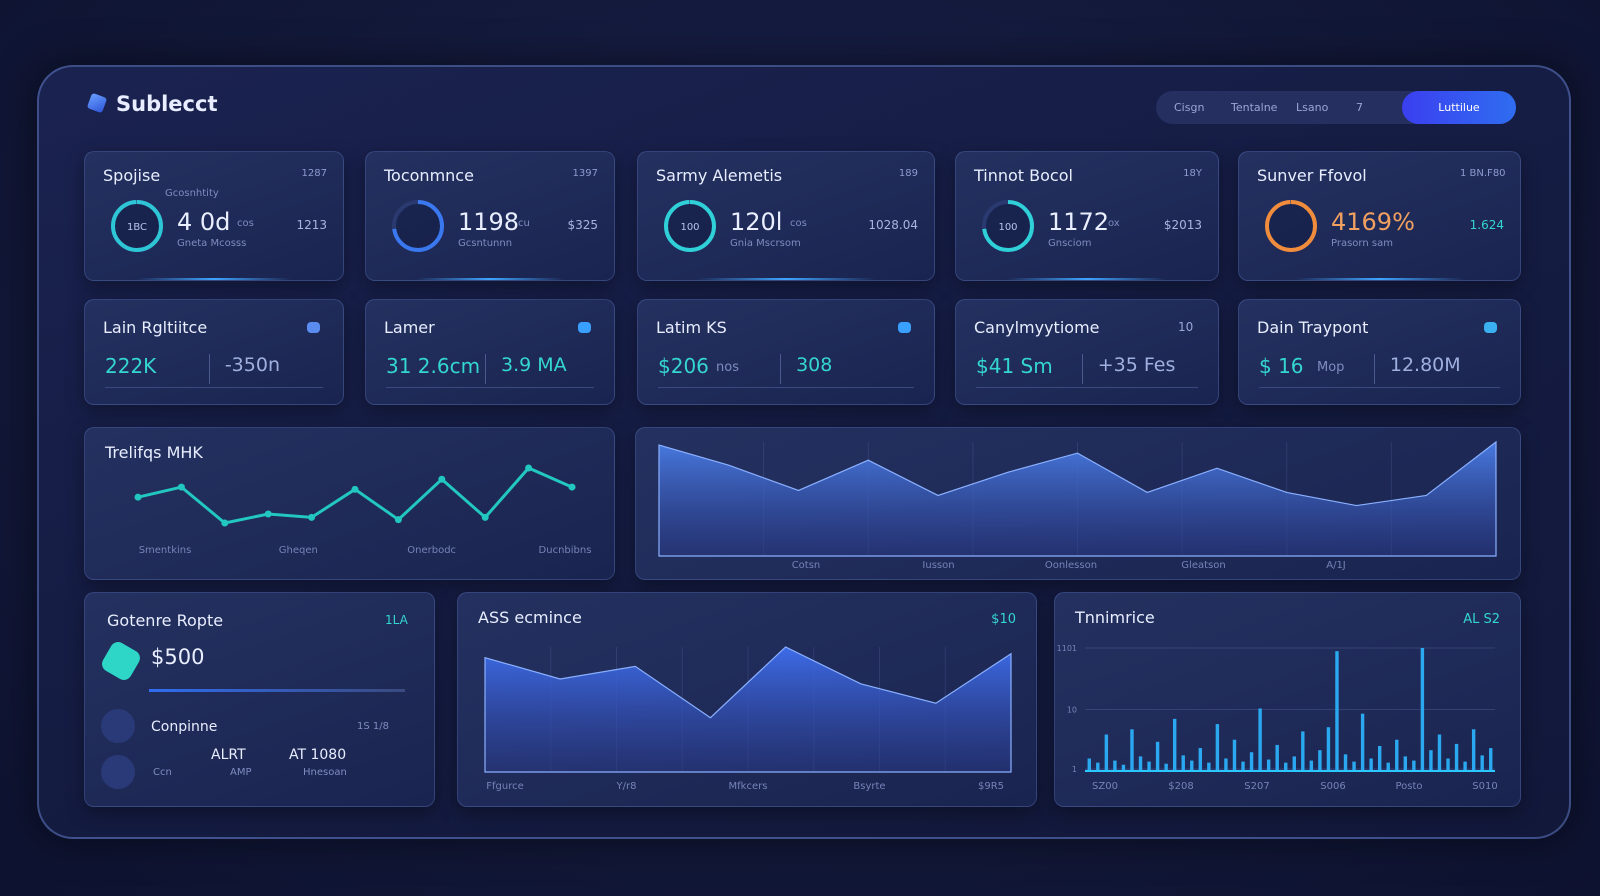 This screenshot has width=1600, height=896. Describe the element at coordinates (1186, 327) in the screenshot. I see `metric-badge: 10` at that location.